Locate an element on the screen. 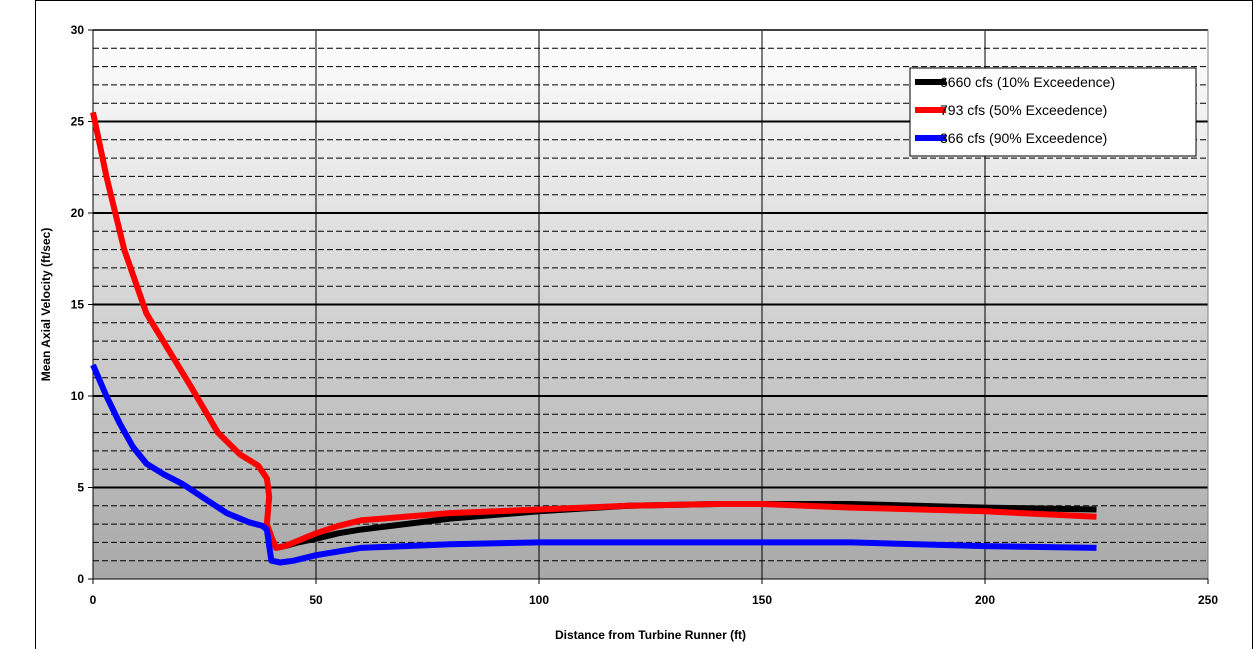  y-axis-title: Mean Axial Velocity (ft/sec) is located at coordinates (46, 305).